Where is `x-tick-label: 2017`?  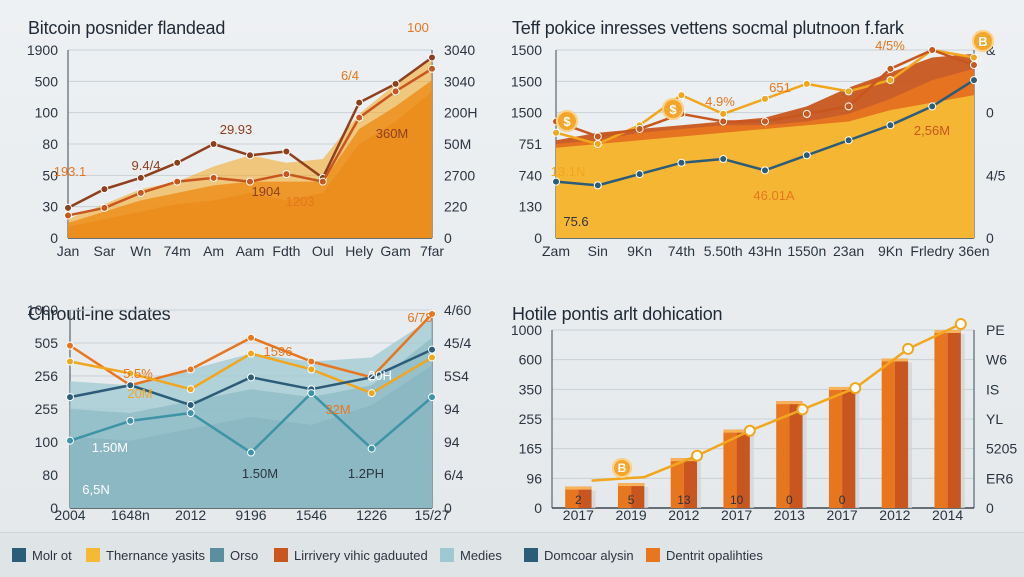 x-tick-label: 2017 is located at coordinates (842, 515).